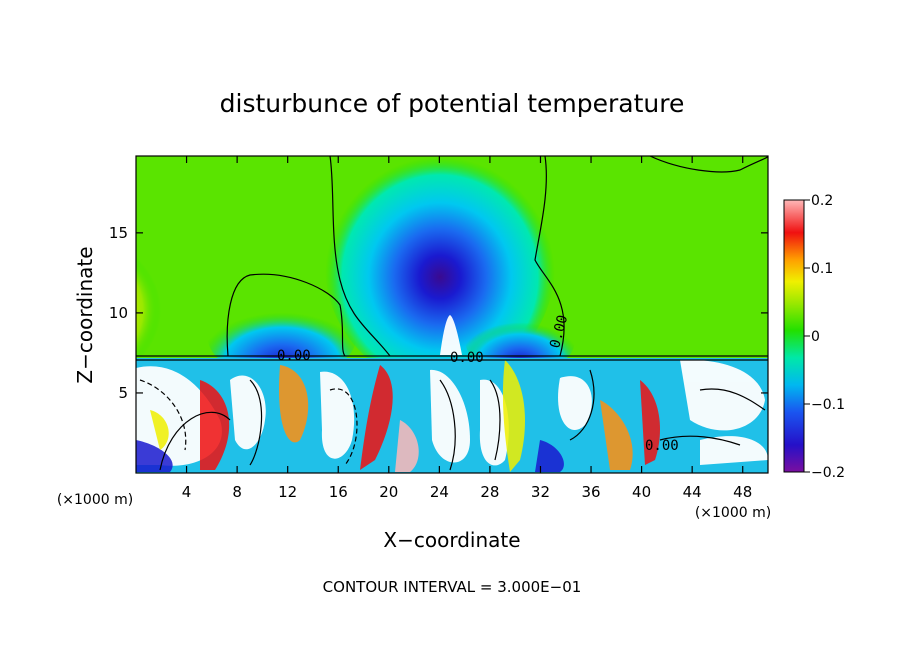 The image size is (904, 654). Describe the element at coordinates (822, 201) in the screenshot. I see `colorbar-tick-label: 0.2` at that location.